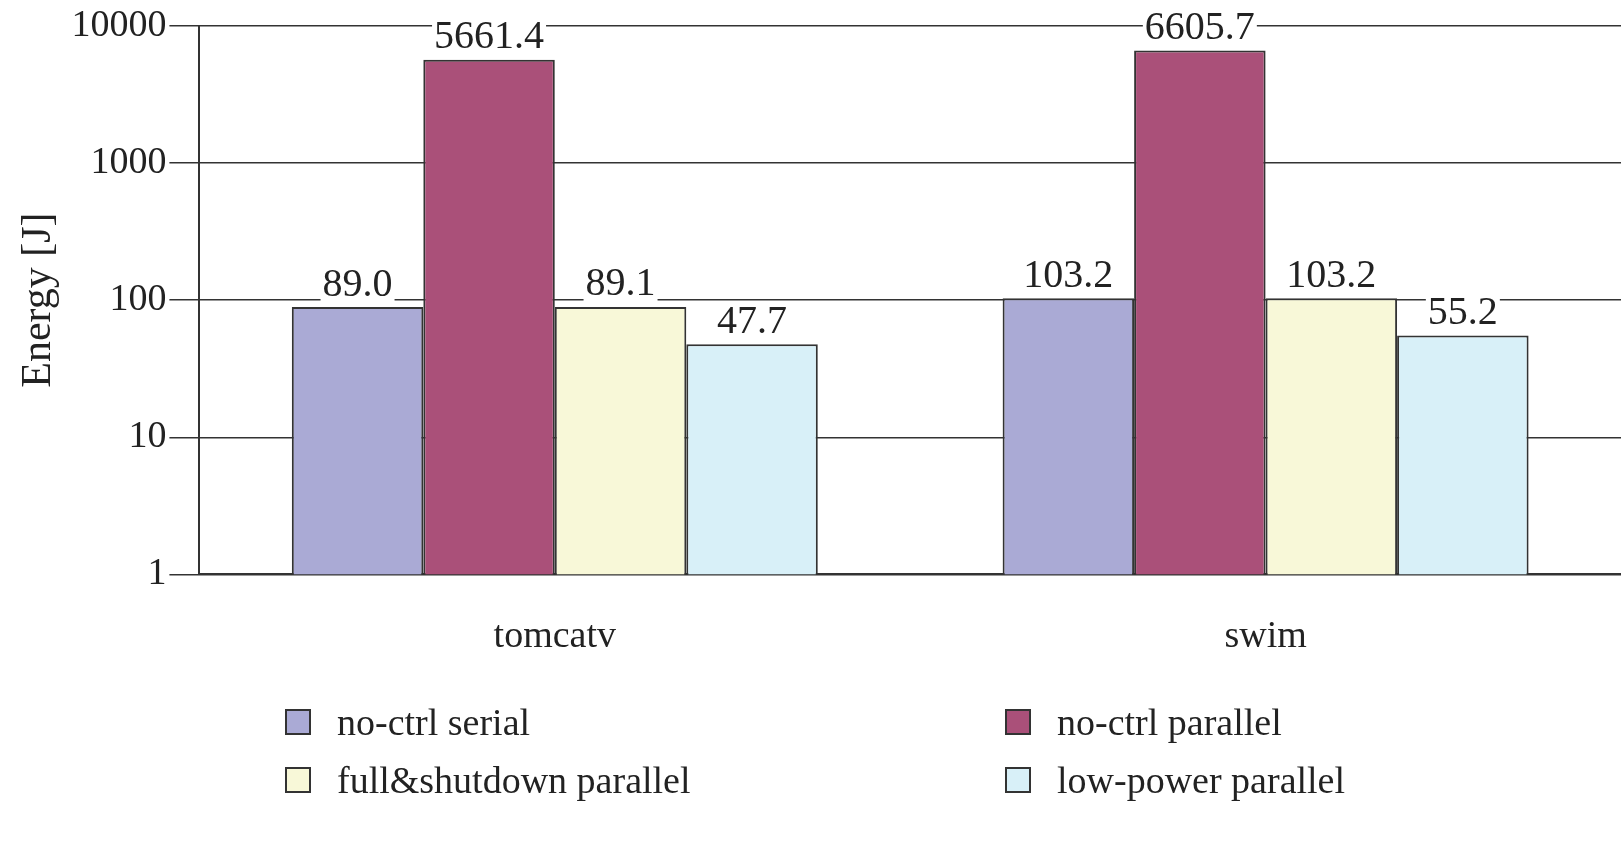 The height and width of the screenshot is (849, 1621). Describe the element at coordinates (489, 35) in the screenshot. I see `data-label: 5661.4` at that location.